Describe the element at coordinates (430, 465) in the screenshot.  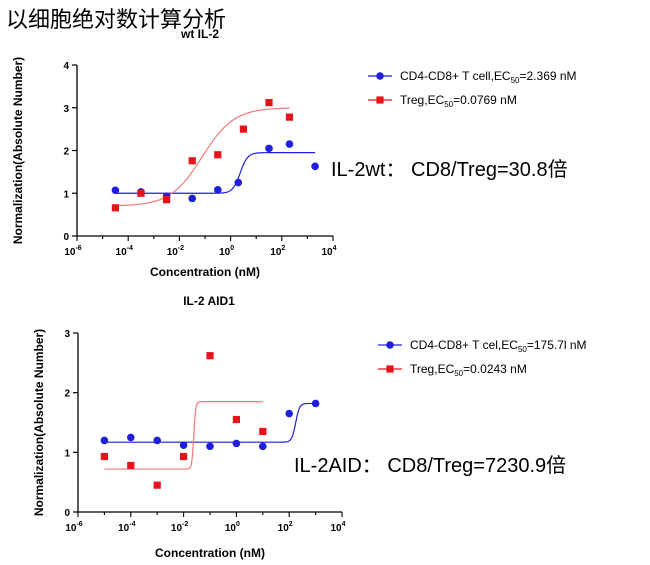
I see `ratio-annotation: IL-2AID： CD8/Treg=7230.9倍` at that location.